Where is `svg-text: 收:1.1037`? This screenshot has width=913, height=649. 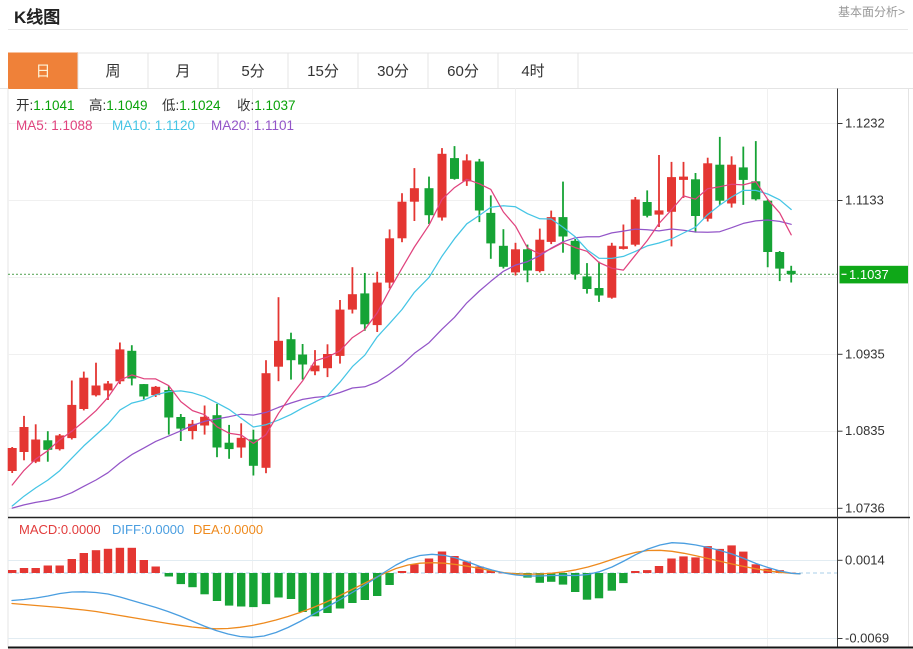
svg-text: 收:1.1037 is located at coordinates (266, 105).